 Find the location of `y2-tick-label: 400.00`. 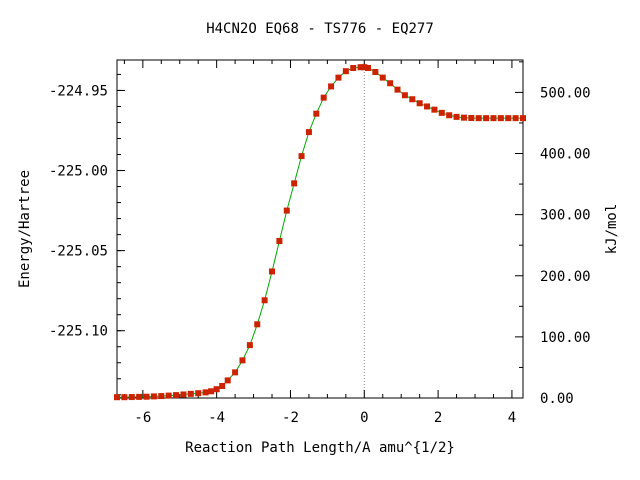

y2-tick-label: 400.00 is located at coordinates (565, 155).